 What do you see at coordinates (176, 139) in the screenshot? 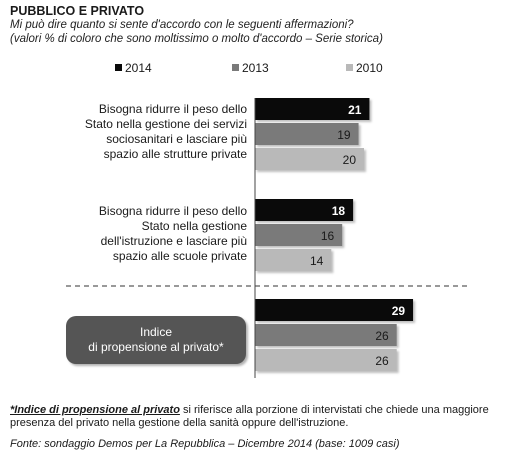
I see `category-label-1-line3: sociosanitari e lasciare più` at bounding box center [176, 139].